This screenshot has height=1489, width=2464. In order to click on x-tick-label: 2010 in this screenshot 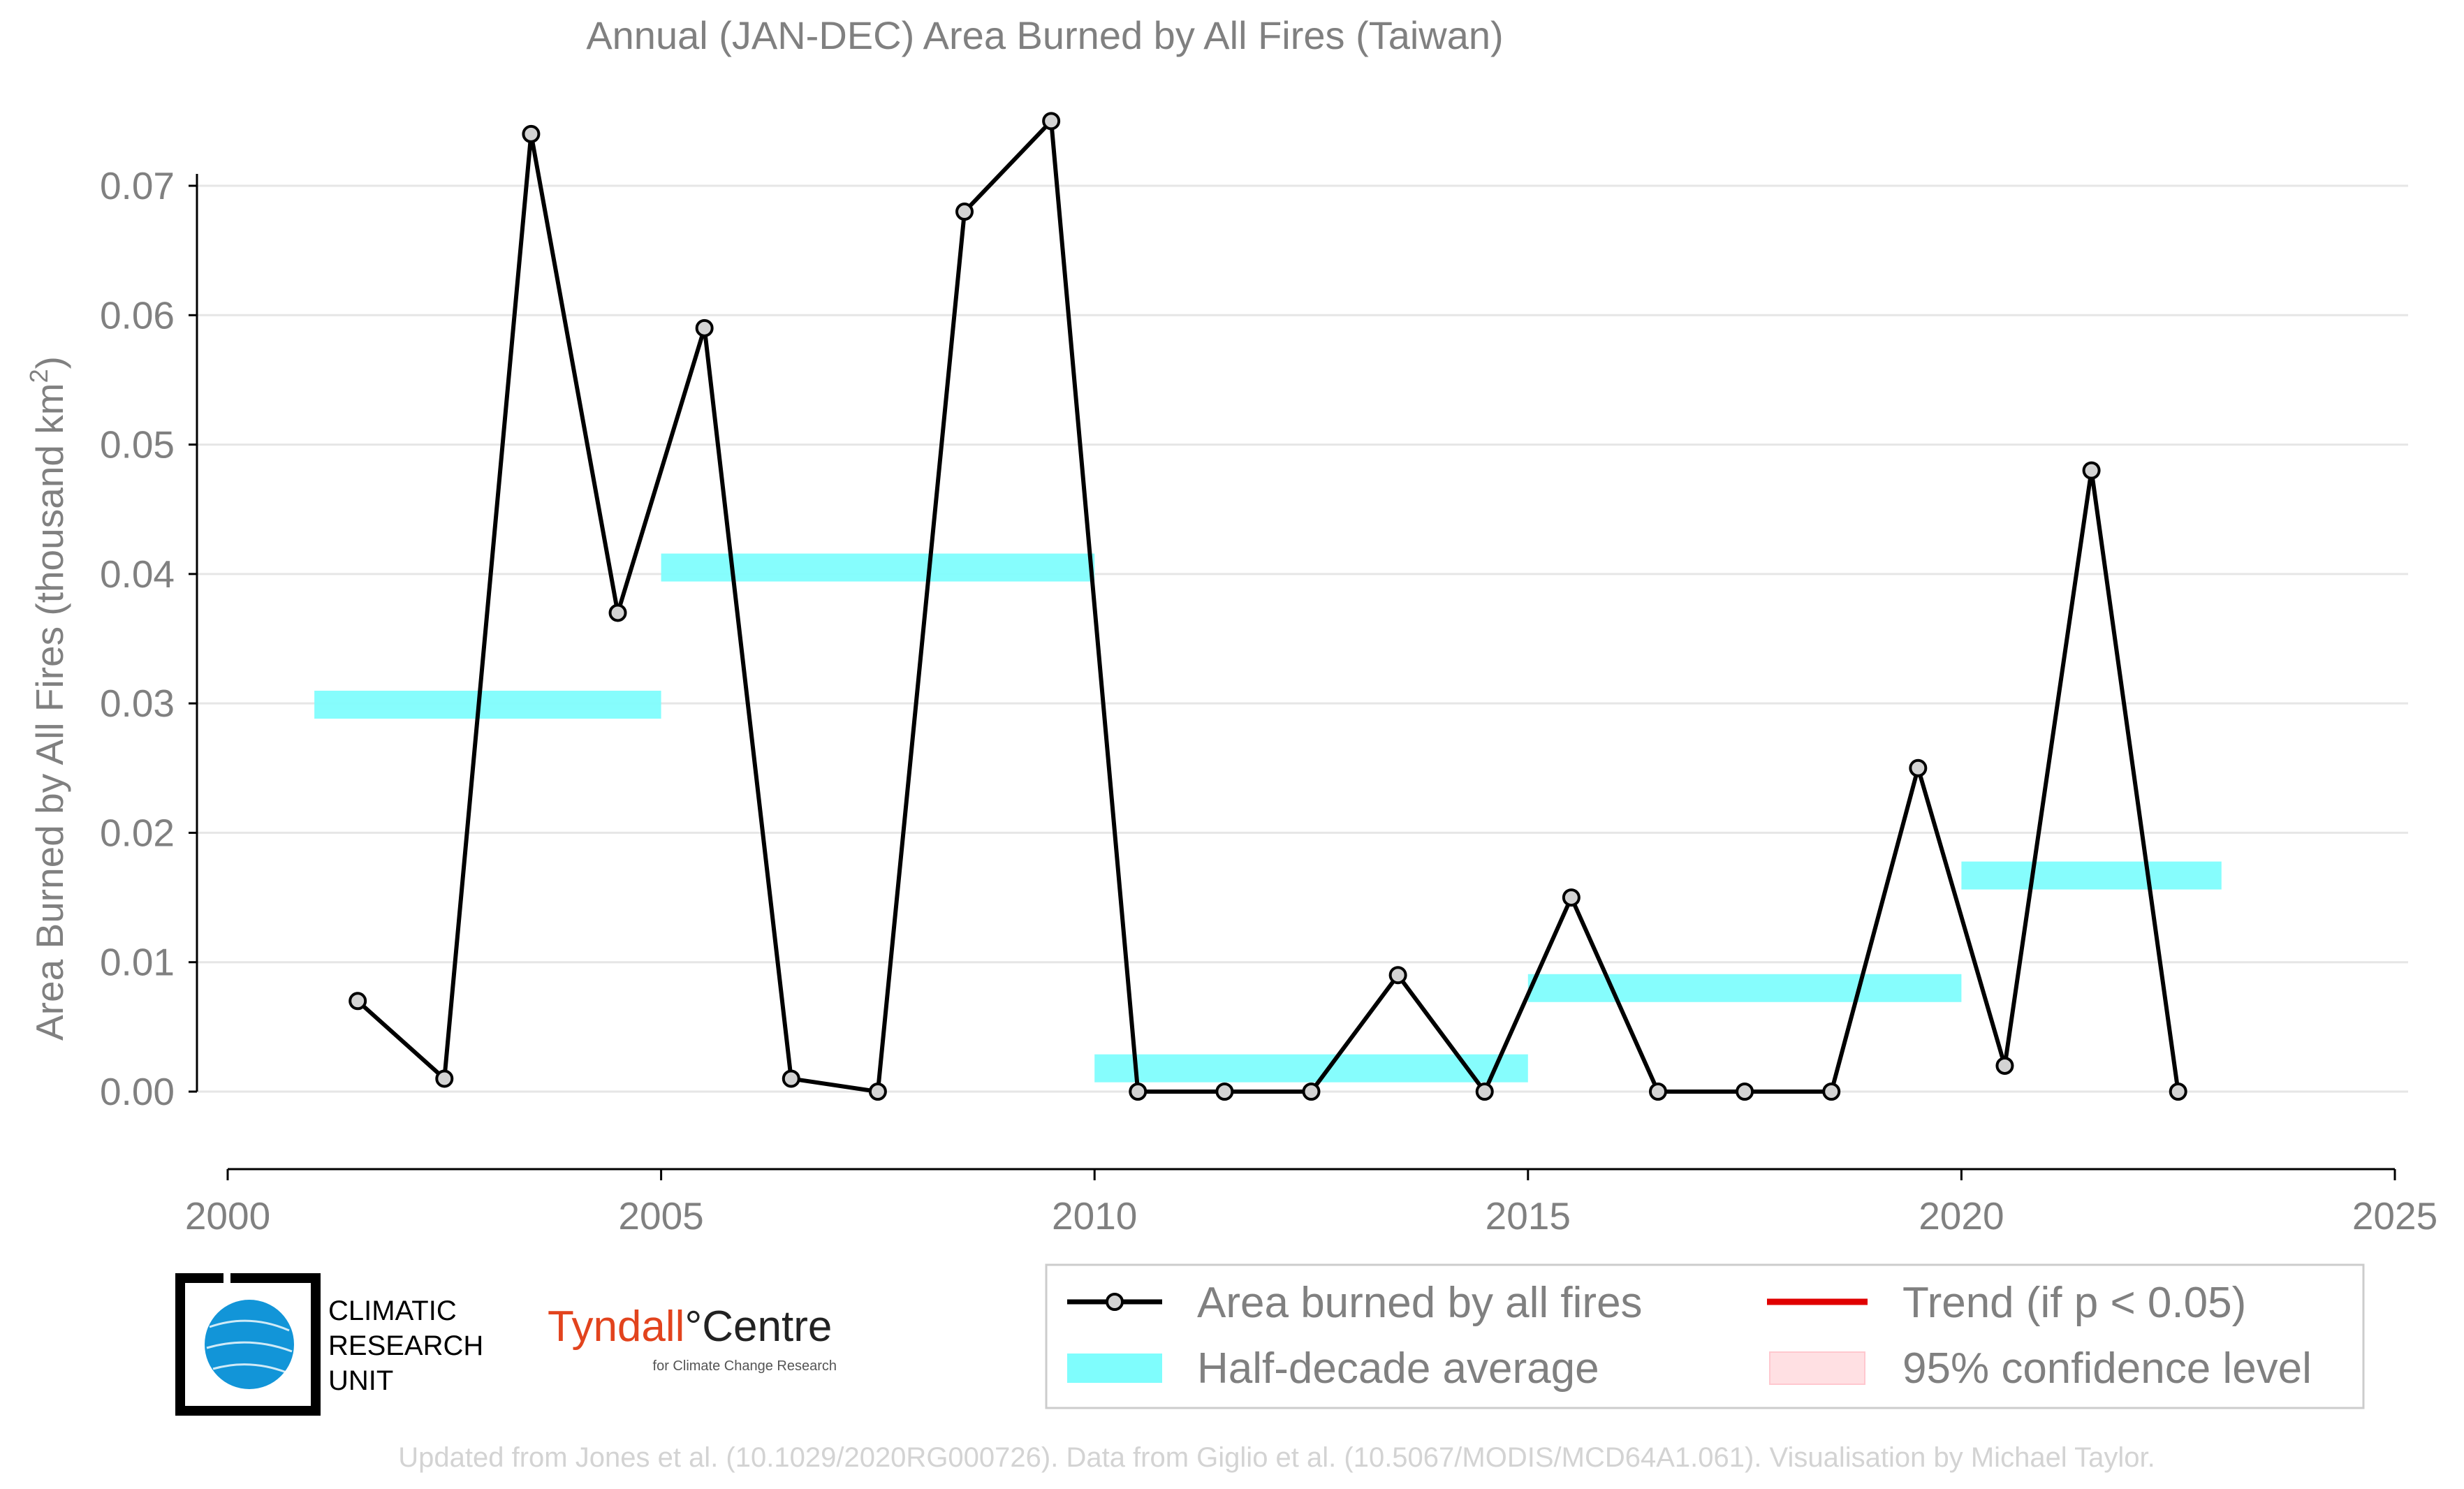, I will do `click(1094, 1216)`.